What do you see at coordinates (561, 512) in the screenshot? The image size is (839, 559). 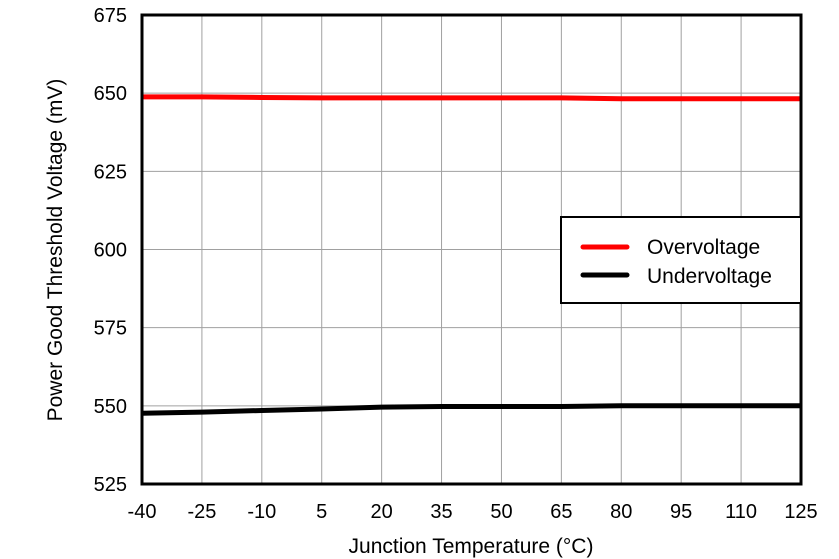 I see `x-tick-label: 65` at bounding box center [561, 512].